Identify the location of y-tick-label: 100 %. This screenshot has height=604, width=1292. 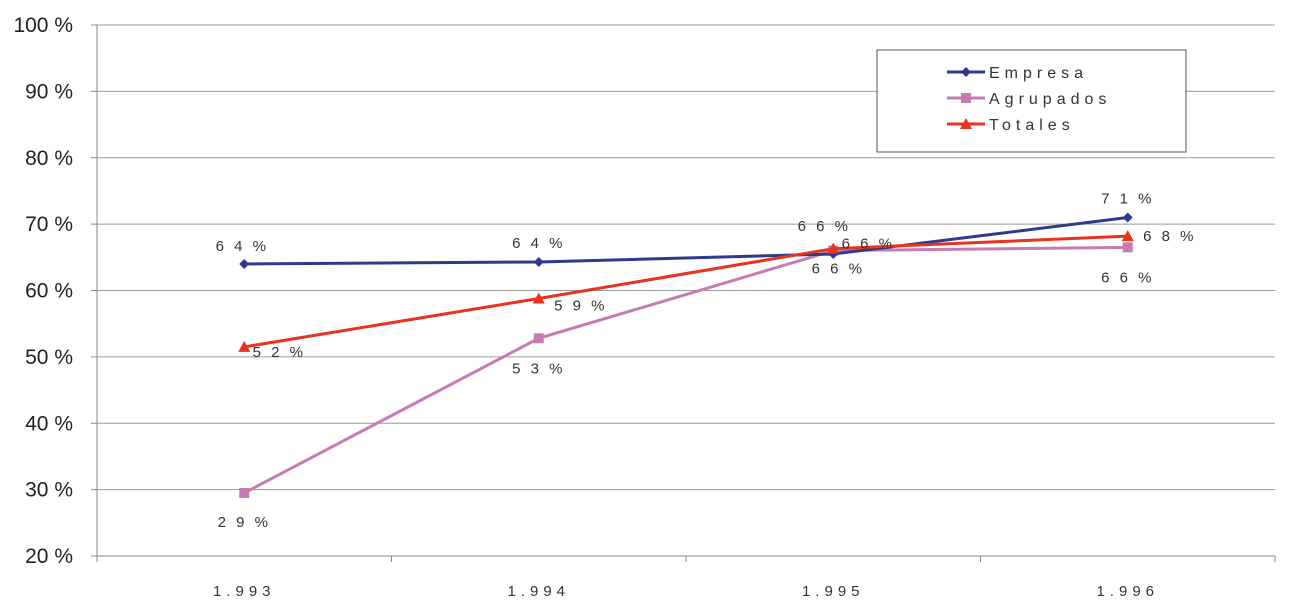
(43, 25).